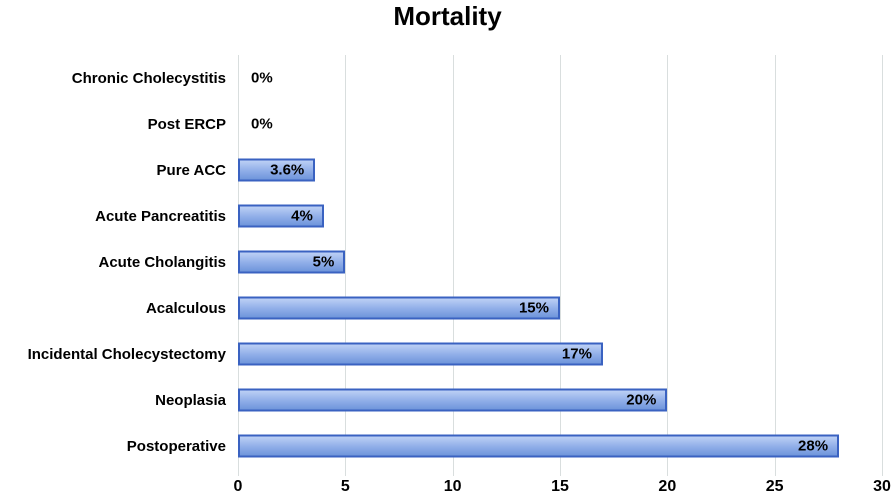 Image resolution: width=895 pixels, height=502 pixels. Describe the element at coordinates (191, 170) in the screenshot. I see `category-label: Pure ACC` at that location.